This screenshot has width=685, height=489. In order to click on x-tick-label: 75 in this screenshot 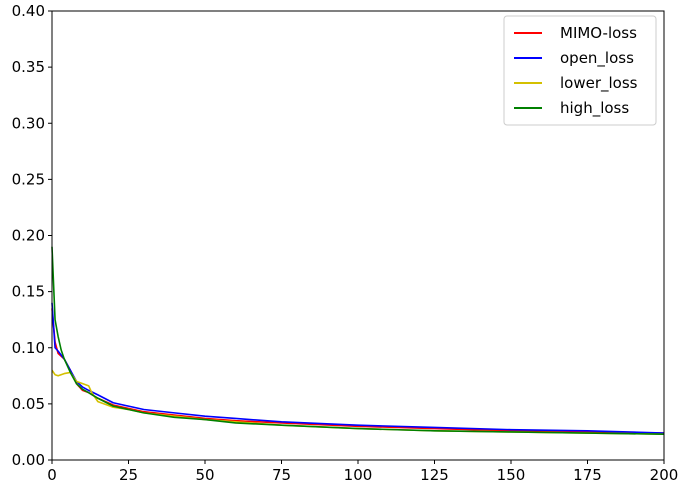, I will do `click(281, 475)`.